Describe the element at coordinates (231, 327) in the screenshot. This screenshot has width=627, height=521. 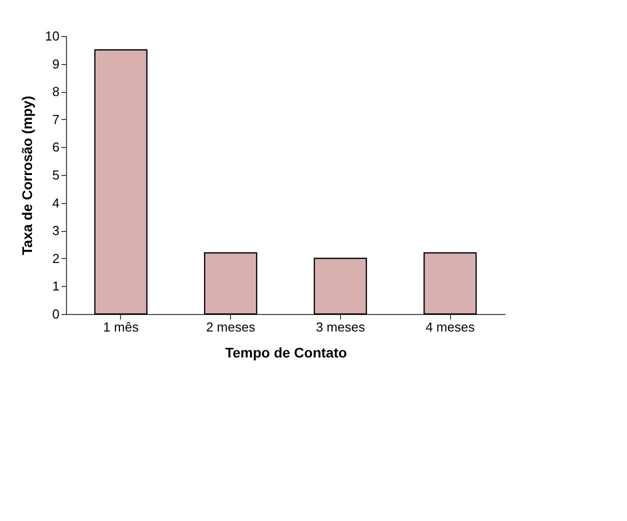
I see `x-tick-label: 2 meses` at that location.